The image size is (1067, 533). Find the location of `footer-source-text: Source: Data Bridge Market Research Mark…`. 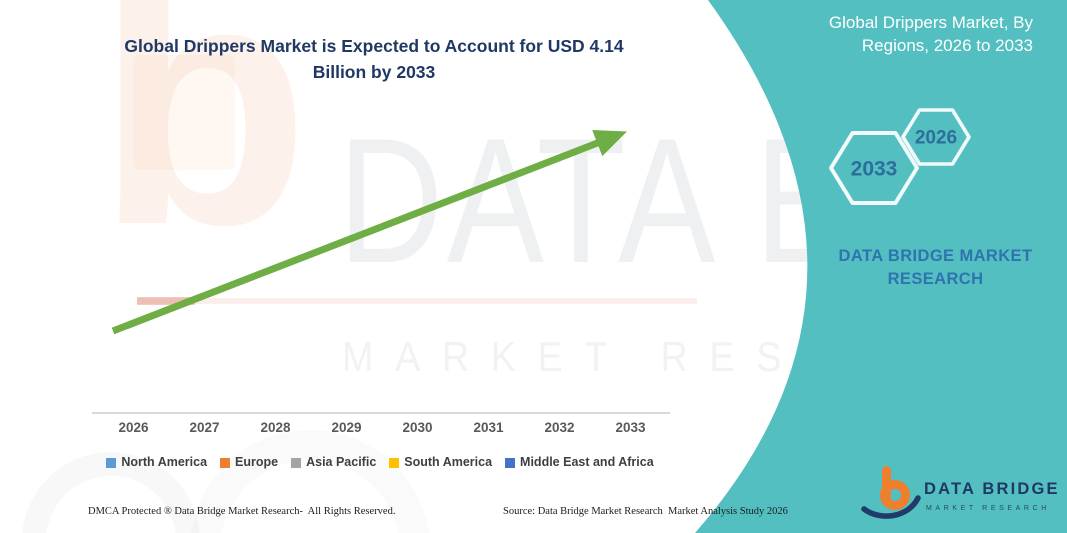

footer-source-text: Source: Data Bridge Market Research Mark… is located at coordinates (645, 511).